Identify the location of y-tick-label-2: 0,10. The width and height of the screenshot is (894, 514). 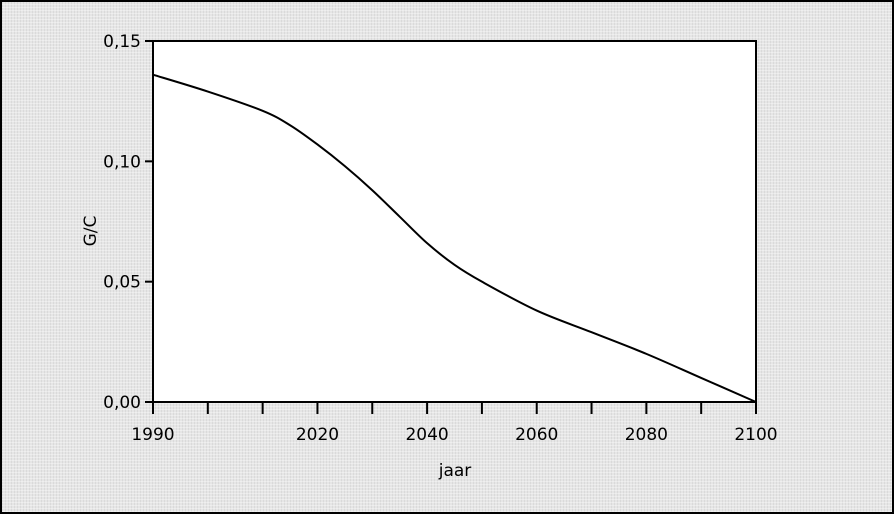
(122, 162).